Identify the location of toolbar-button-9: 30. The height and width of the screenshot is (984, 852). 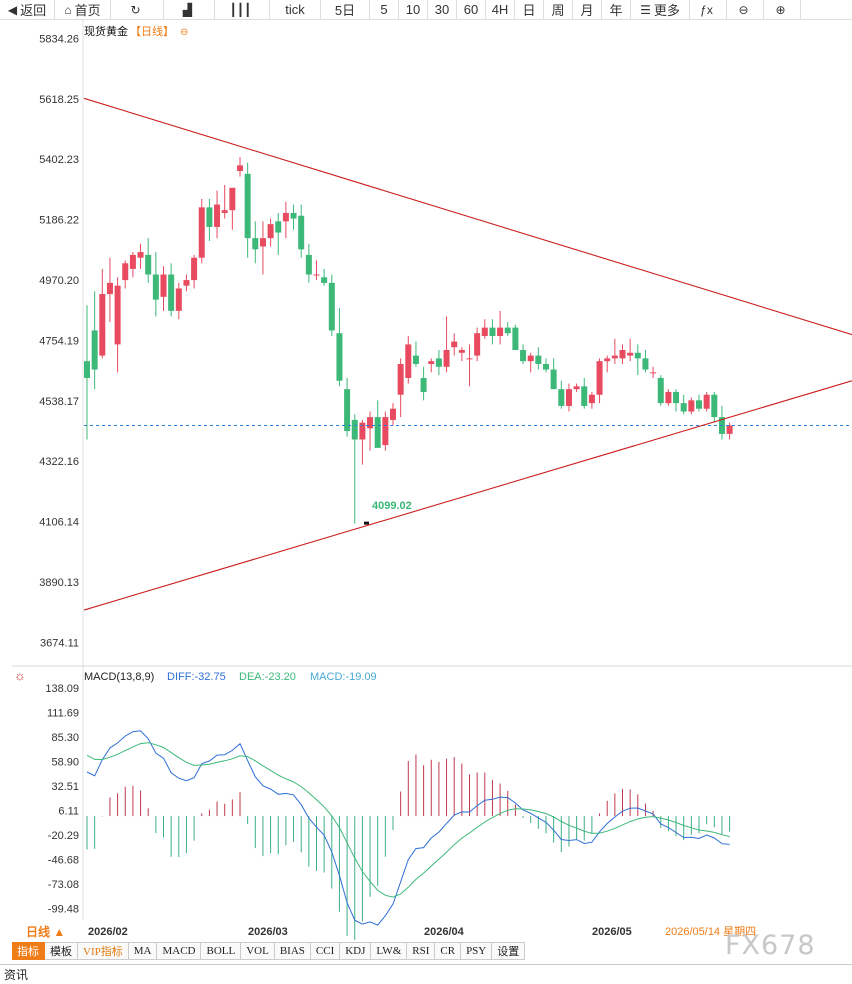
(442, 9).